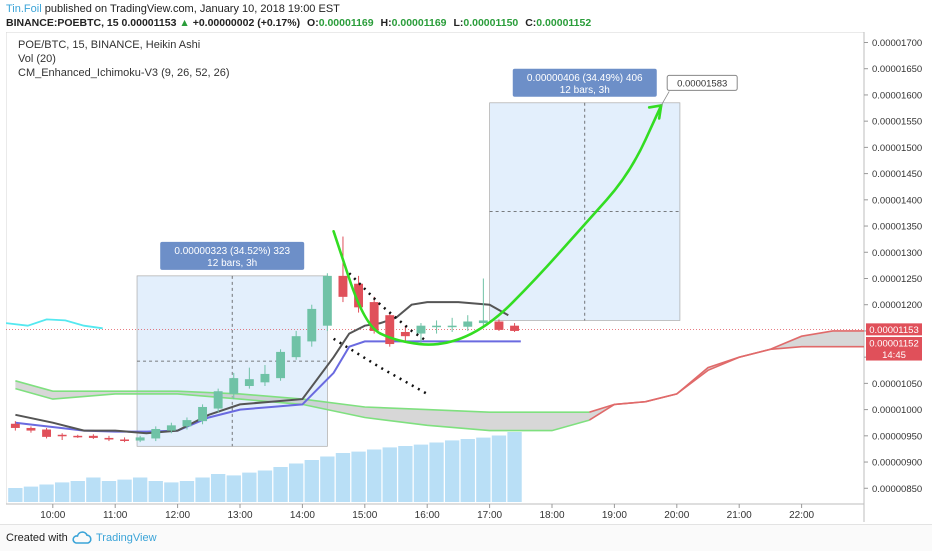  I want to click on price-tag-label: 14:45, so click(894, 355).